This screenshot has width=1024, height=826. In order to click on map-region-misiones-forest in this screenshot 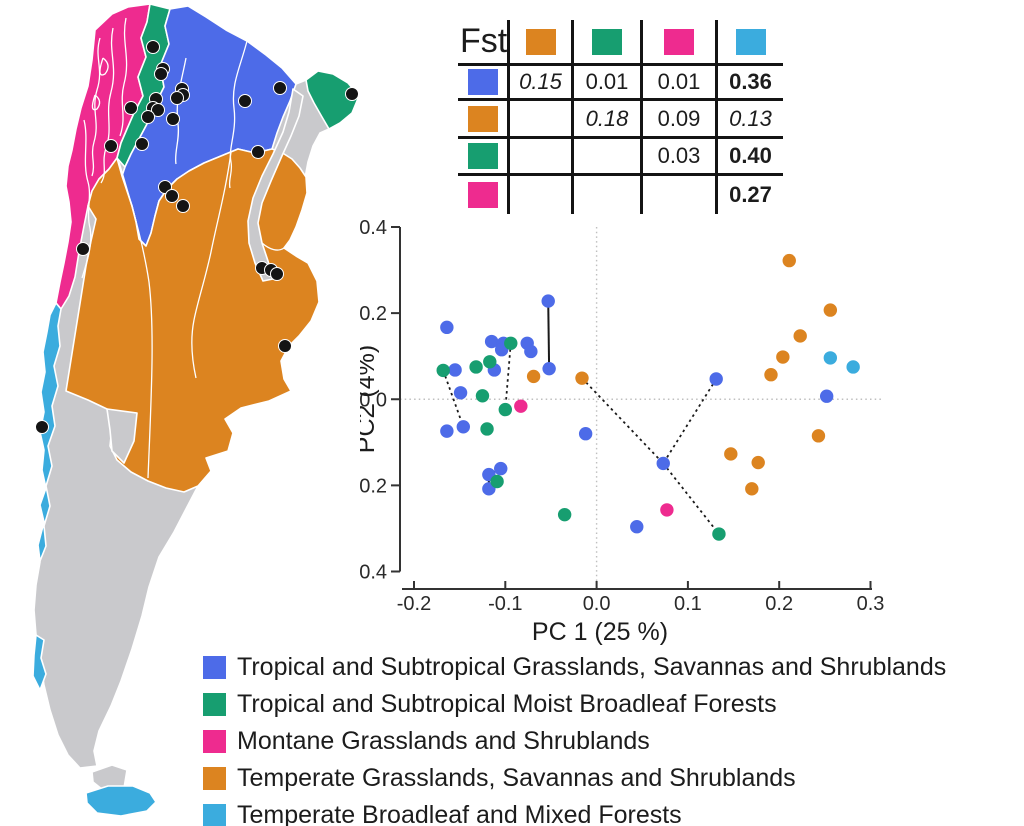, I will do `click(332, 100)`.